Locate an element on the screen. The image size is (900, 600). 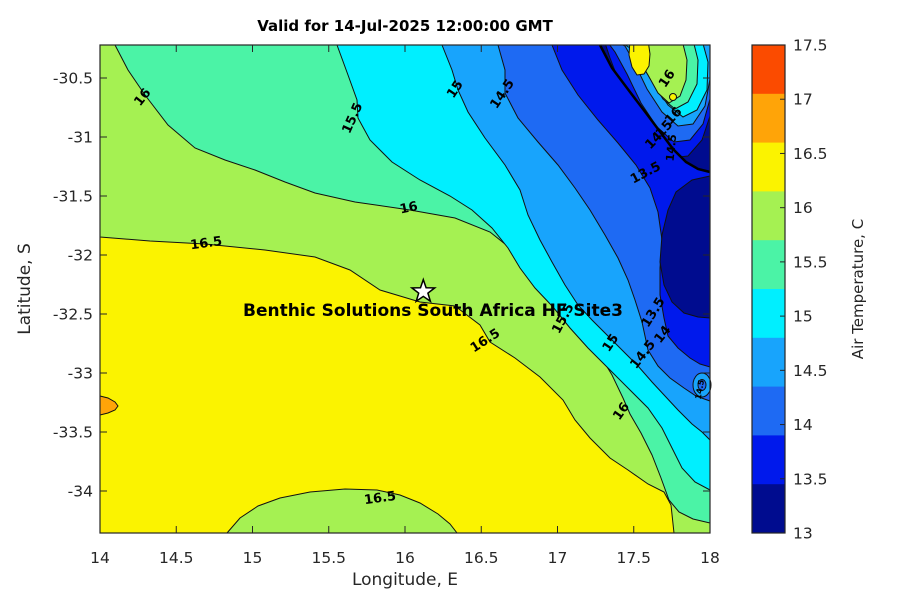
x-tick-label: 15.5 is located at coordinates (328, 558).